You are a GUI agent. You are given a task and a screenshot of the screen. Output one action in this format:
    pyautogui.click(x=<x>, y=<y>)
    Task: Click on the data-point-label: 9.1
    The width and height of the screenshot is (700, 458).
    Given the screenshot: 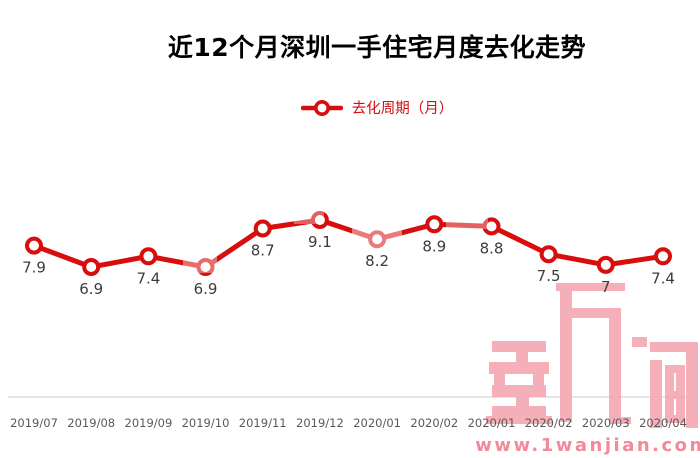 What is the action you would take?
    pyautogui.click(x=320, y=242)
    